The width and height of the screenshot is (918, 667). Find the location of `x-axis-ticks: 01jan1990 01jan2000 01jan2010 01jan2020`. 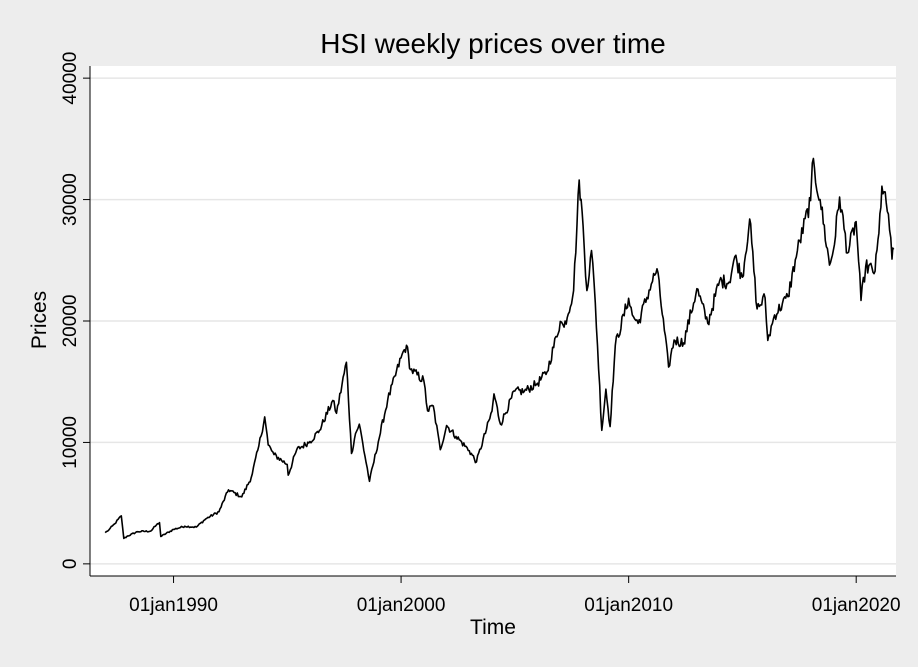

x-axis-ticks: 01jan1990 01jan2000 01jan2010 01jan2020 is located at coordinates (515, 596).